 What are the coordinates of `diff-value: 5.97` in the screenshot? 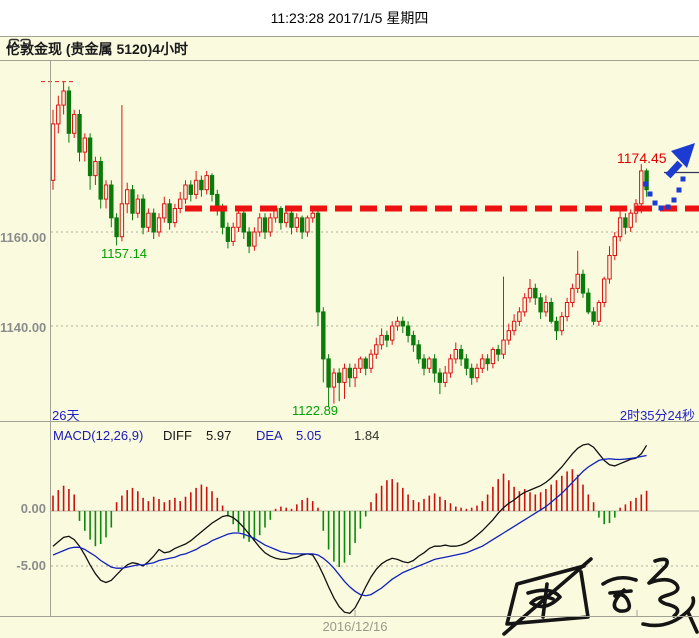 It's located at (219, 435).